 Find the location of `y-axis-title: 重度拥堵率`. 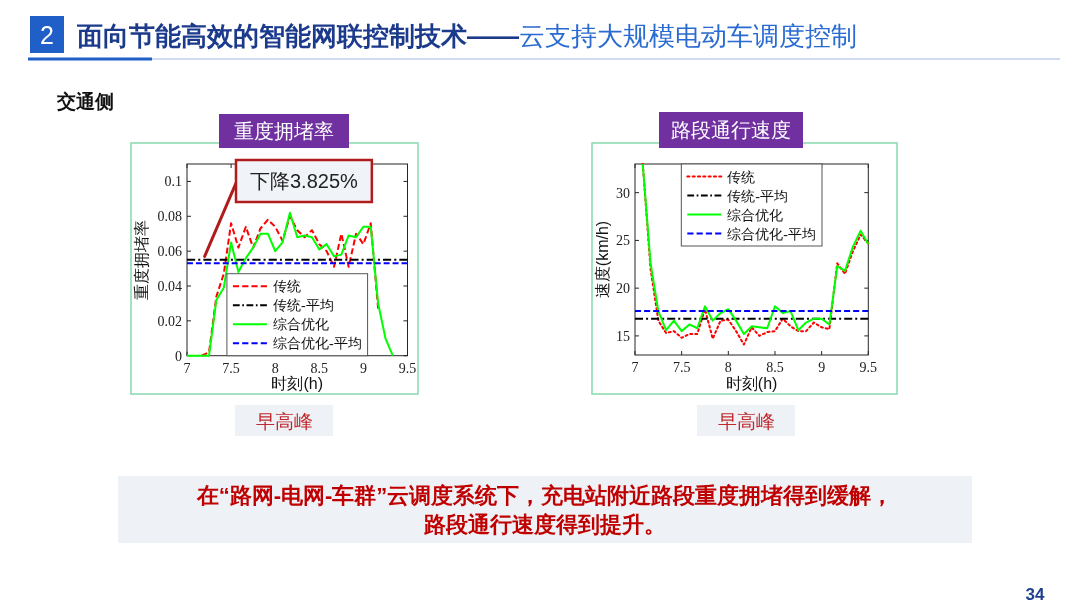

y-axis-title: 重度拥堵率 is located at coordinates (142, 259).